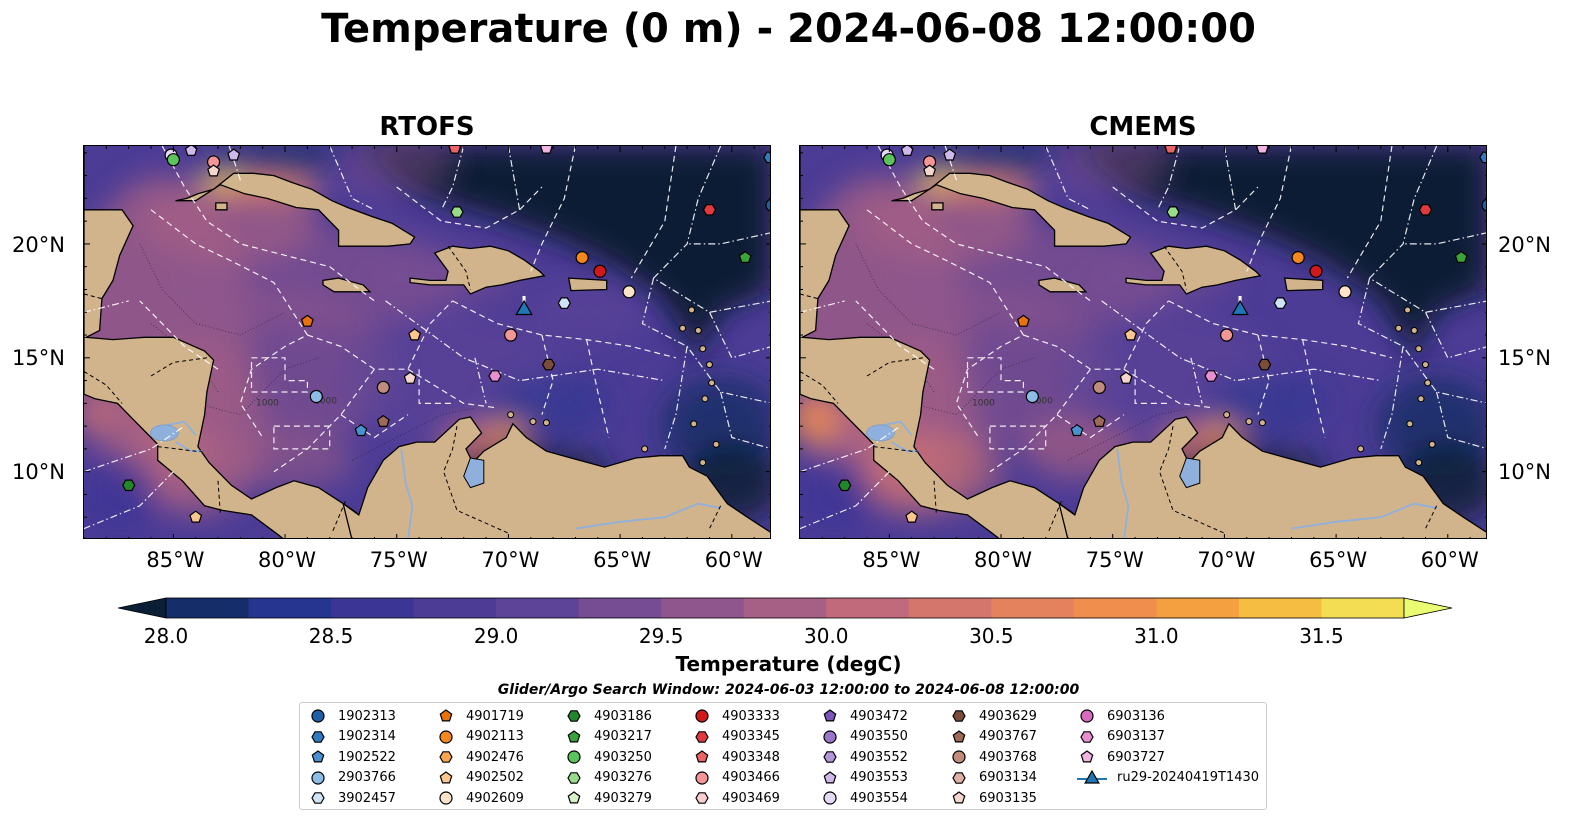  Describe the element at coordinates (889, 160) in the screenshot. I see `float-4903250-marker` at that location.